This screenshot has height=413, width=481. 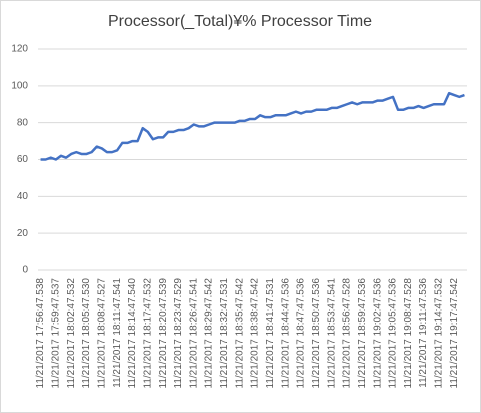 What do you see at coordinates (25, 270) in the screenshot?
I see `y-tick-label: 0` at bounding box center [25, 270].